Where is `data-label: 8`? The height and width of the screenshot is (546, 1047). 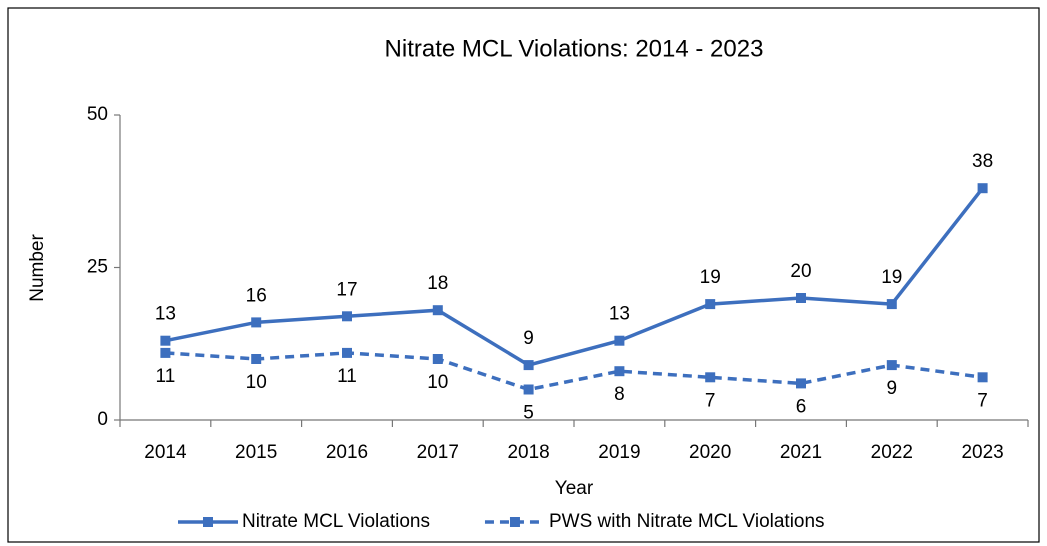 data-label: 8 is located at coordinates (619, 394).